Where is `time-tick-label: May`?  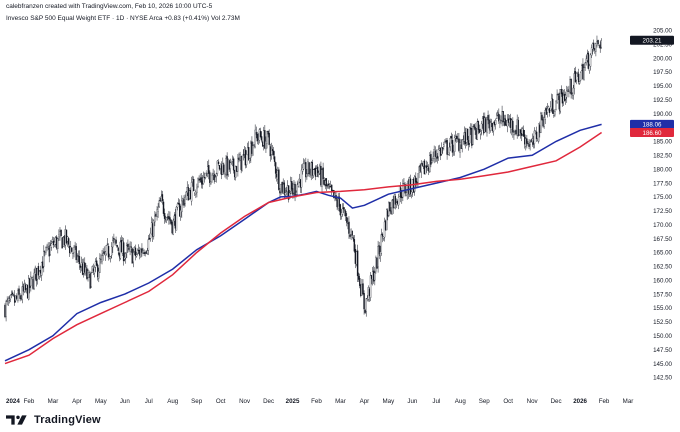
time-tick-label: May is located at coordinates (389, 401).